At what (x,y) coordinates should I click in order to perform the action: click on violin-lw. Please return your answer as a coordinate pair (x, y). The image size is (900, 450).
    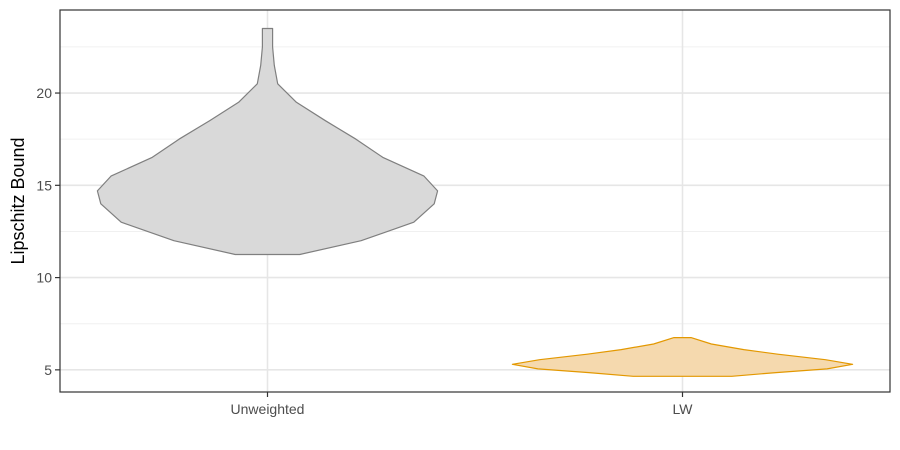
    Looking at the image, I should click on (682, 357).